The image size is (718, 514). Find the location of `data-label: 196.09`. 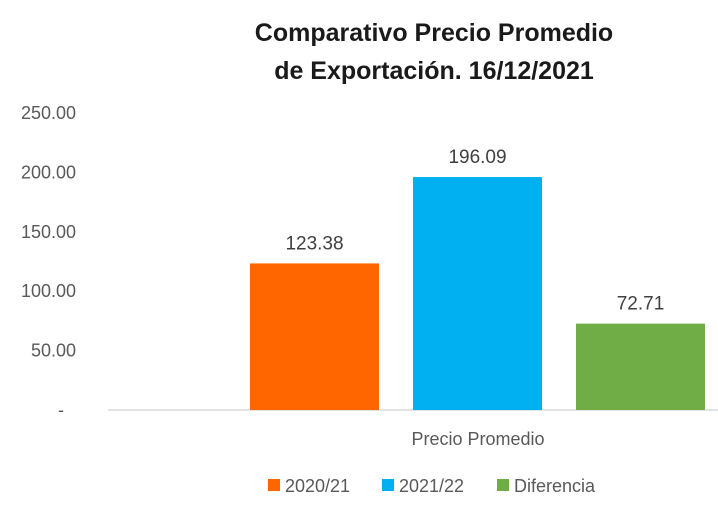

data-label: 196.09 is located at coordinates (477, 157).